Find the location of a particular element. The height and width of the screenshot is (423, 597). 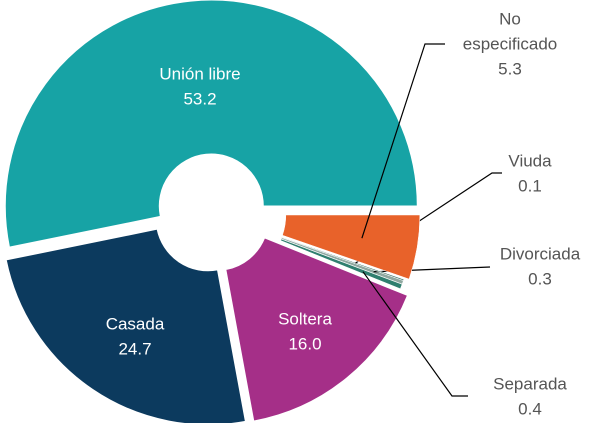

value-label: 0.3 is located at coordinates (540, 278).